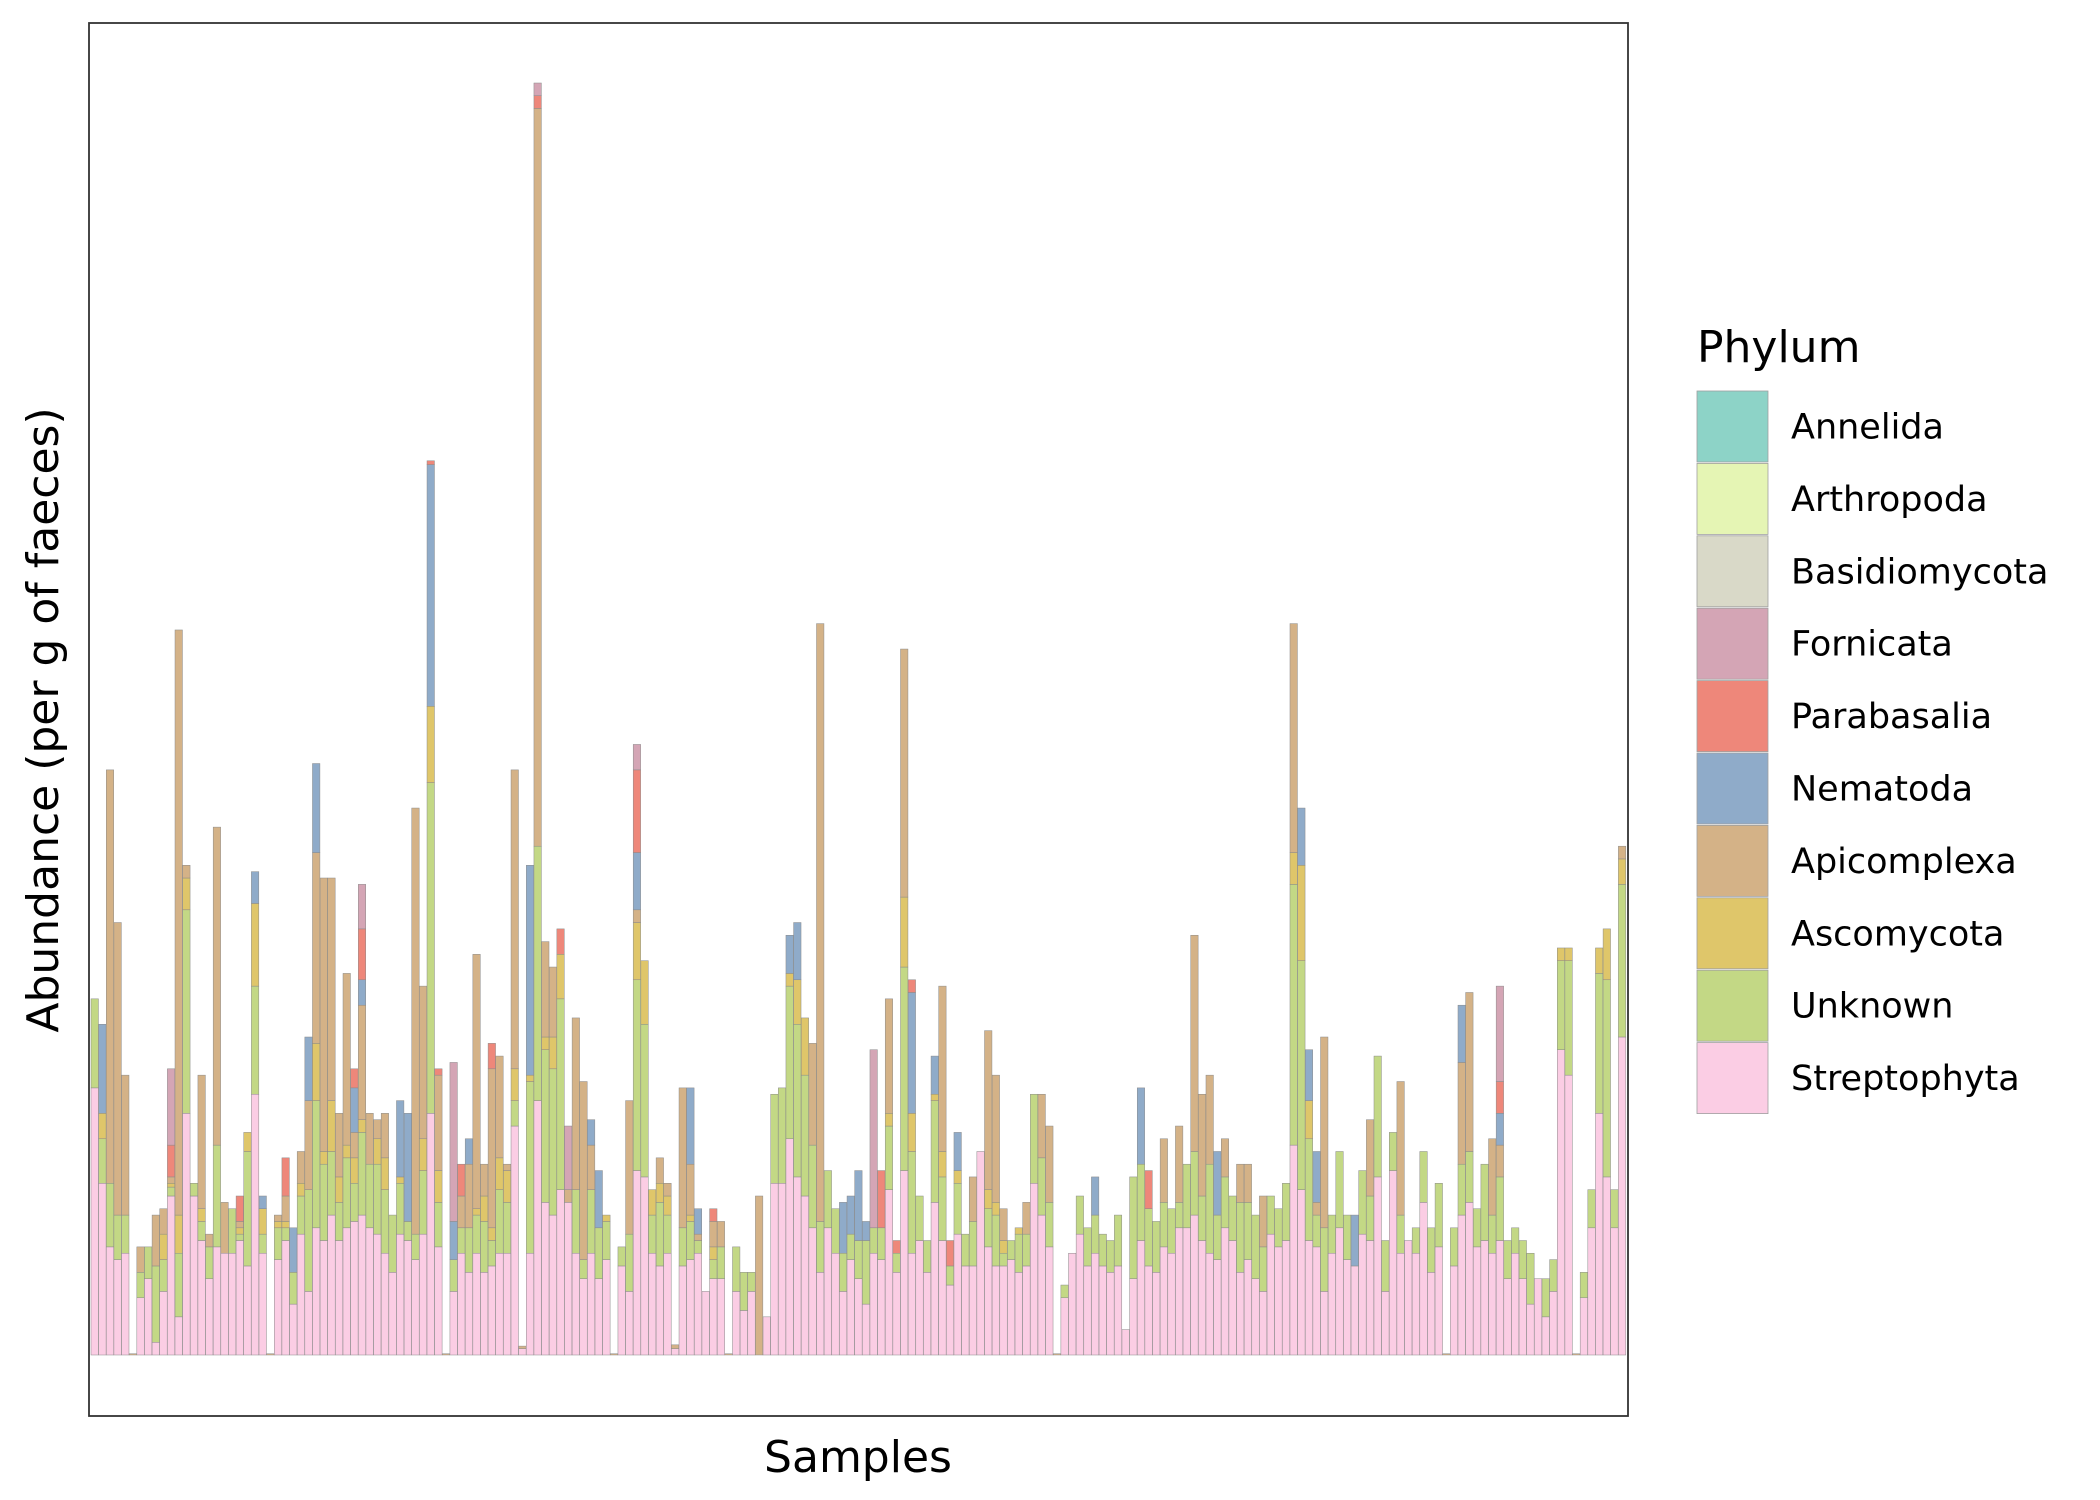 This screenshot has width=2100, height=1500. Describe the element at coordinates (1732, 571) in the screenshot. I see `legend-key-basidiomycota` at that location.